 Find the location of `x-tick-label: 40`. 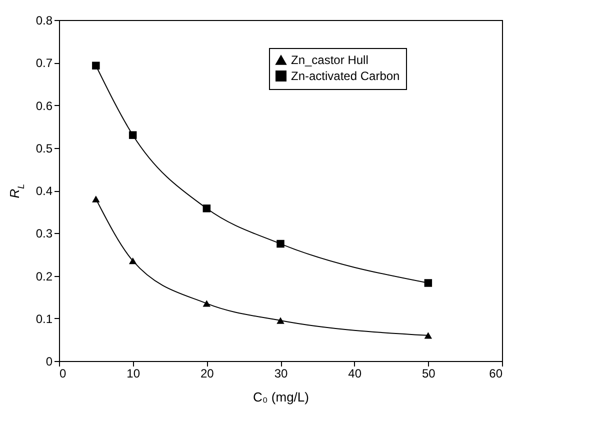

x-tick-label: 40 is located at coordinates (355, 373).